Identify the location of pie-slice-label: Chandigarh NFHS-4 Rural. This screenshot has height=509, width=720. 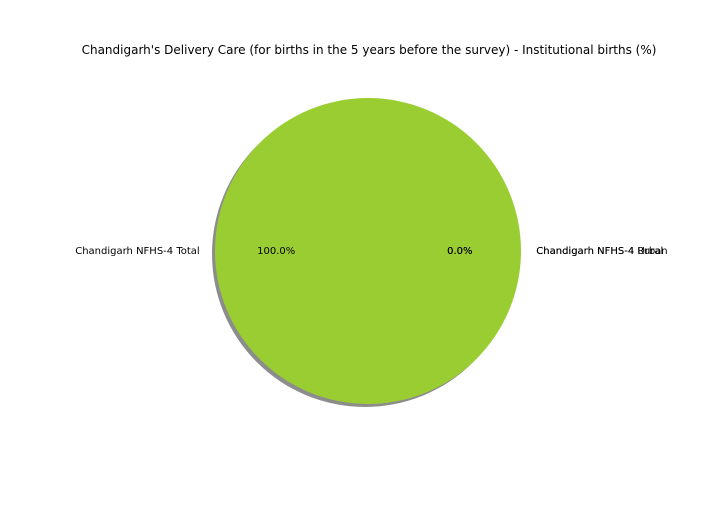
(599, 251).